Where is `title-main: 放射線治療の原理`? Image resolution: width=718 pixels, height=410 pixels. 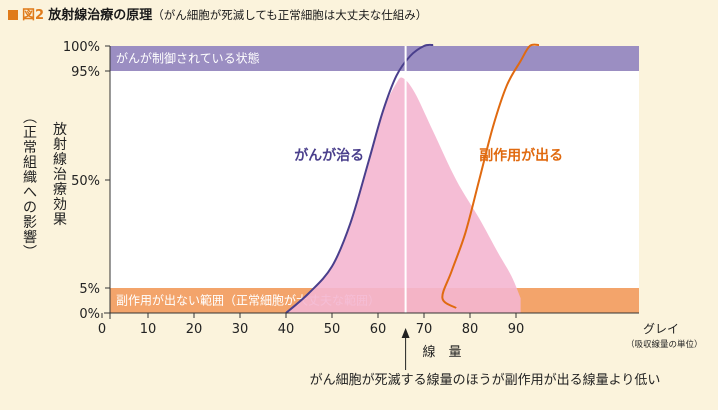
title-main: 放射線治療の原理 is located at coordinates (100, 15).